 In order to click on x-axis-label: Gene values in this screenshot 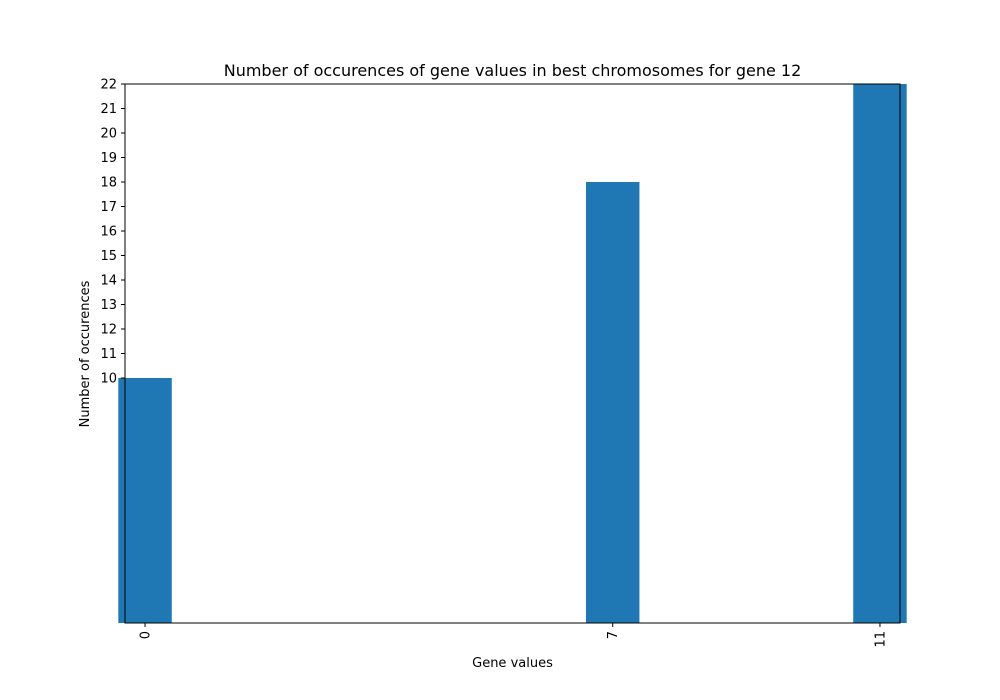, I will do `click(512, 663)`.